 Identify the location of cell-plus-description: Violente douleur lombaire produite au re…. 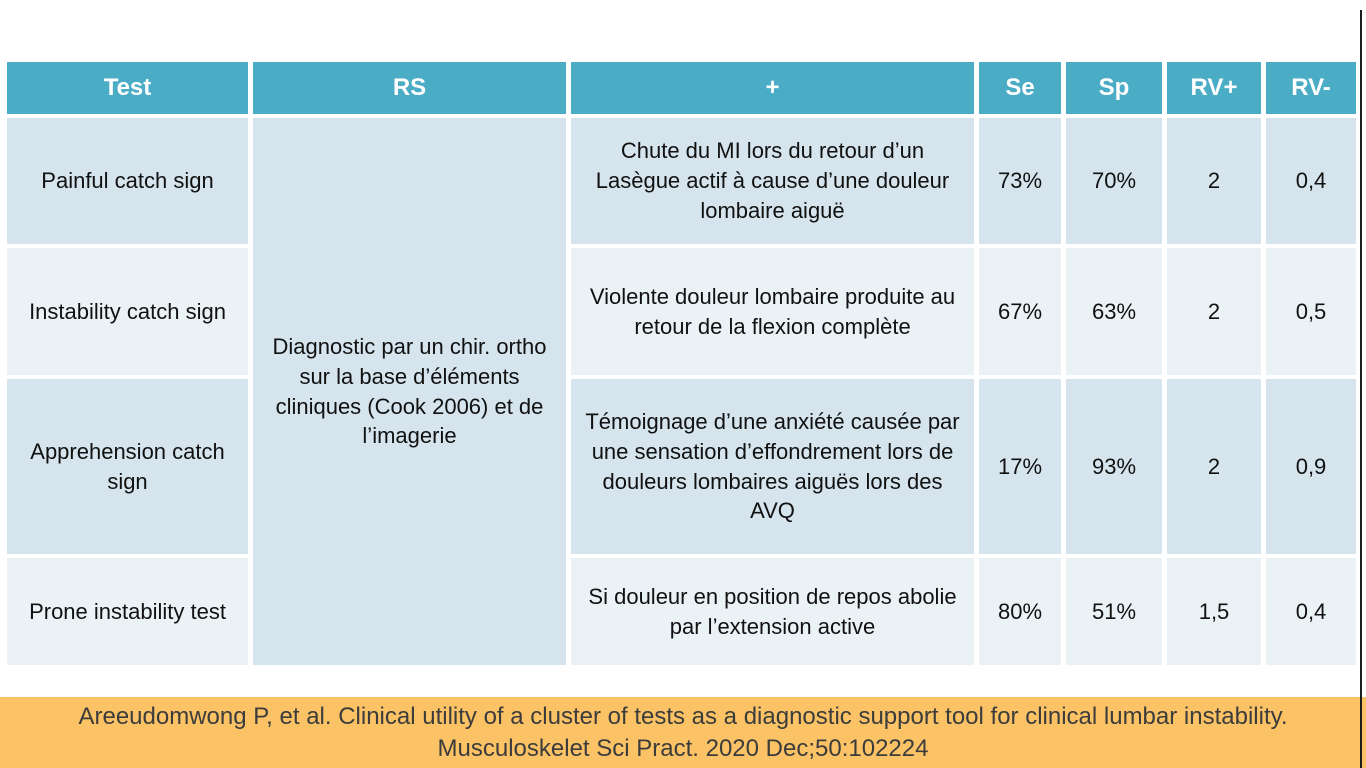
(772, 311).